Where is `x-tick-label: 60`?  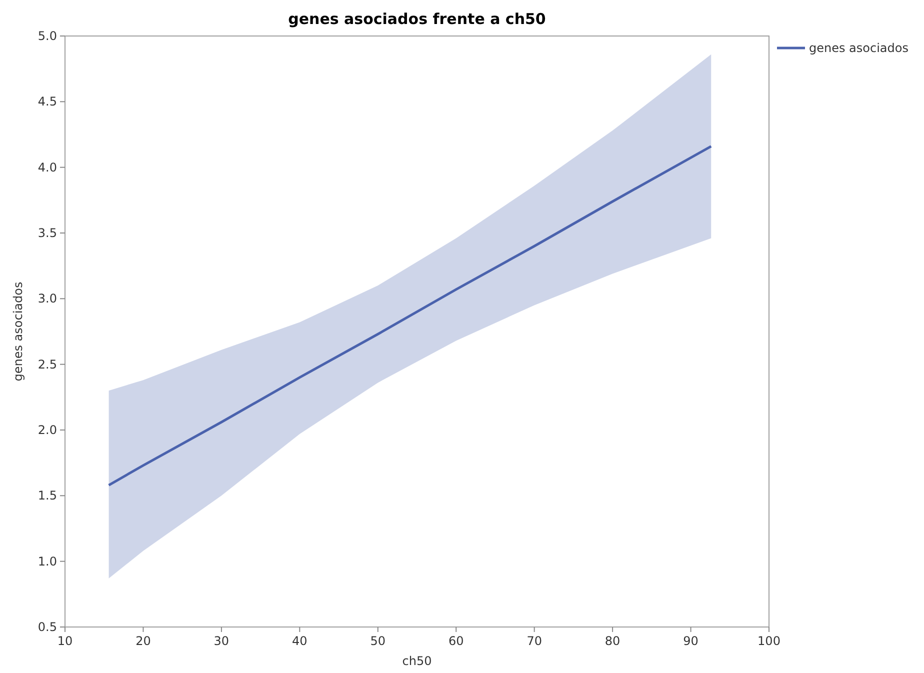
x-tick-label: 60 is located at coordinates (456, 641).